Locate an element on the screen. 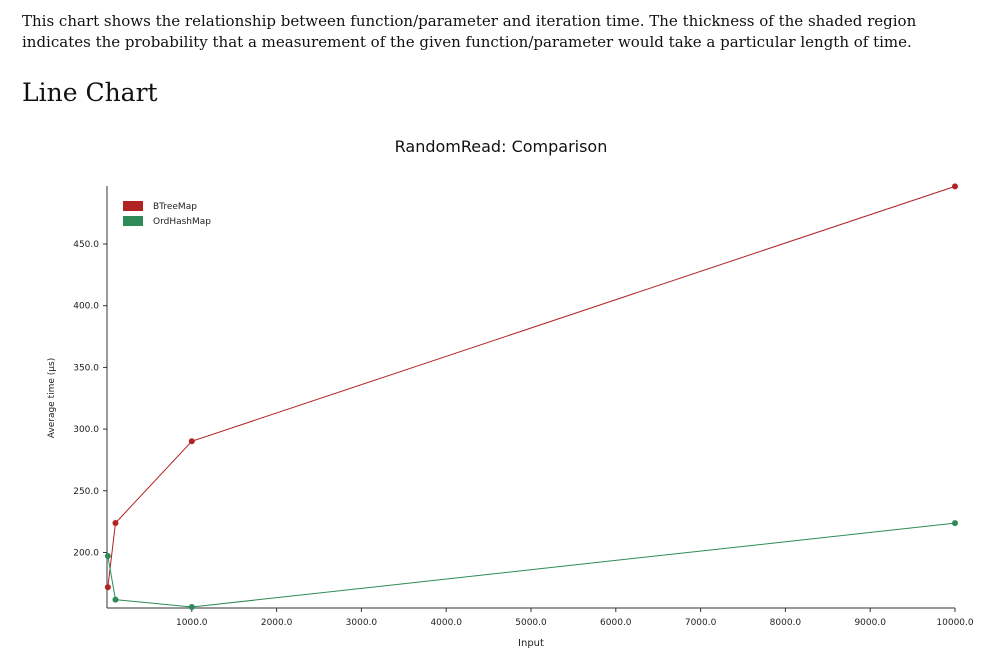  legend-label-btreemap: BTreeMap is located at coordinates (175, 207).